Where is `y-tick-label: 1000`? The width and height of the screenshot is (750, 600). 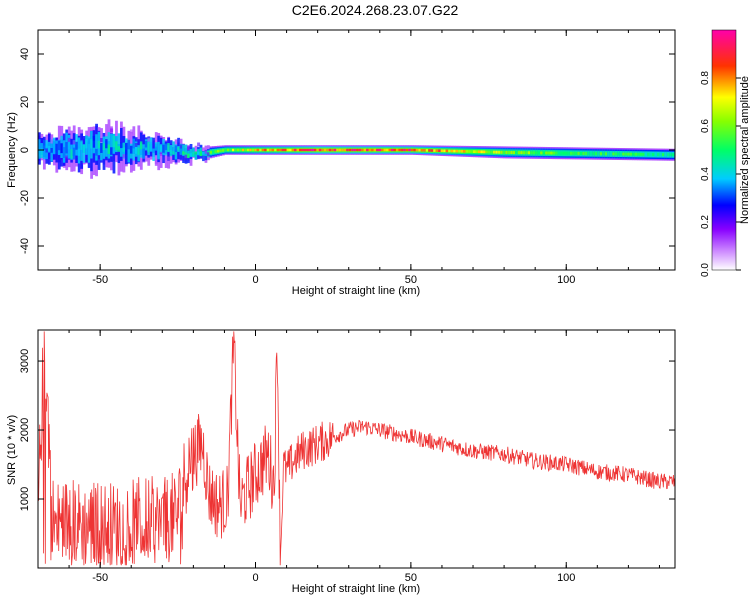
y-tick-label: 1000 is located at coordinates (25, 499).